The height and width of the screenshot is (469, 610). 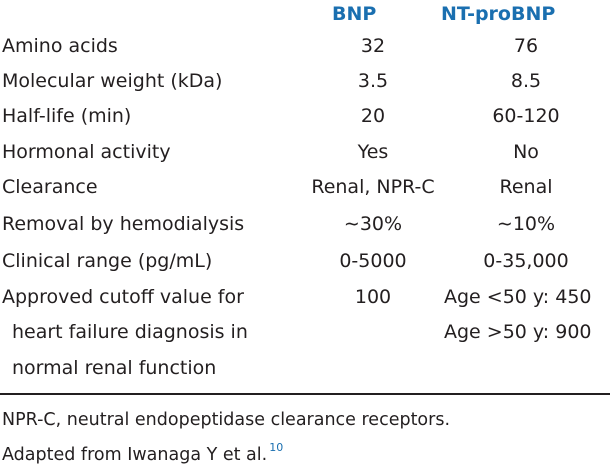 I want to click on bnp-value: 0-5000, so click(x=373, y=261).